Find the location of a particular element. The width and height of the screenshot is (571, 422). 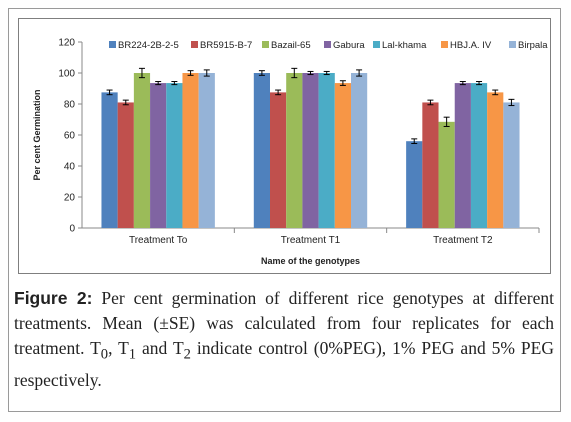

caption-sub-0: 0 is located at coordinates (104, 354).